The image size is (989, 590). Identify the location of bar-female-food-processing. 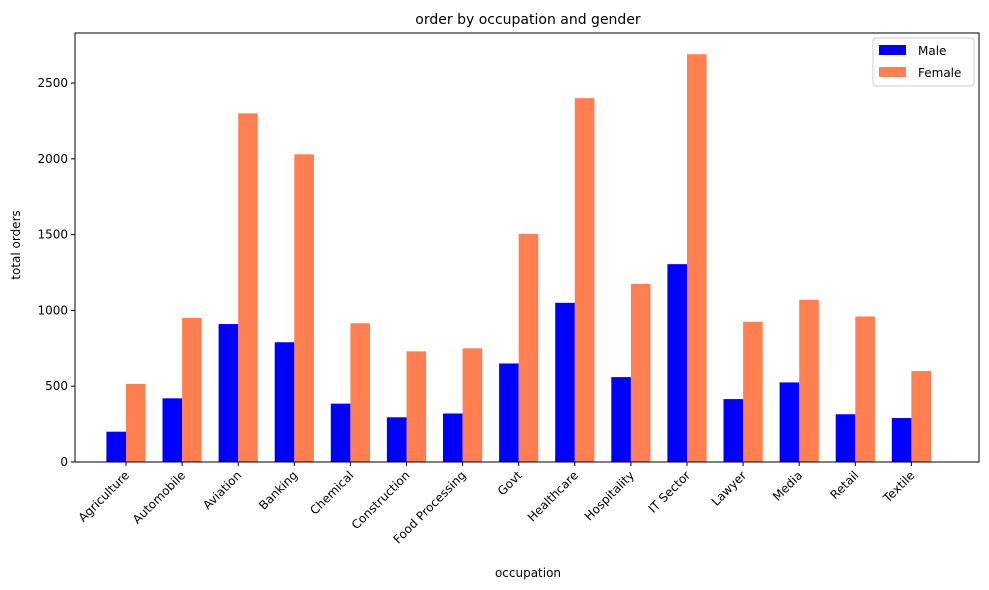
(472, 405).